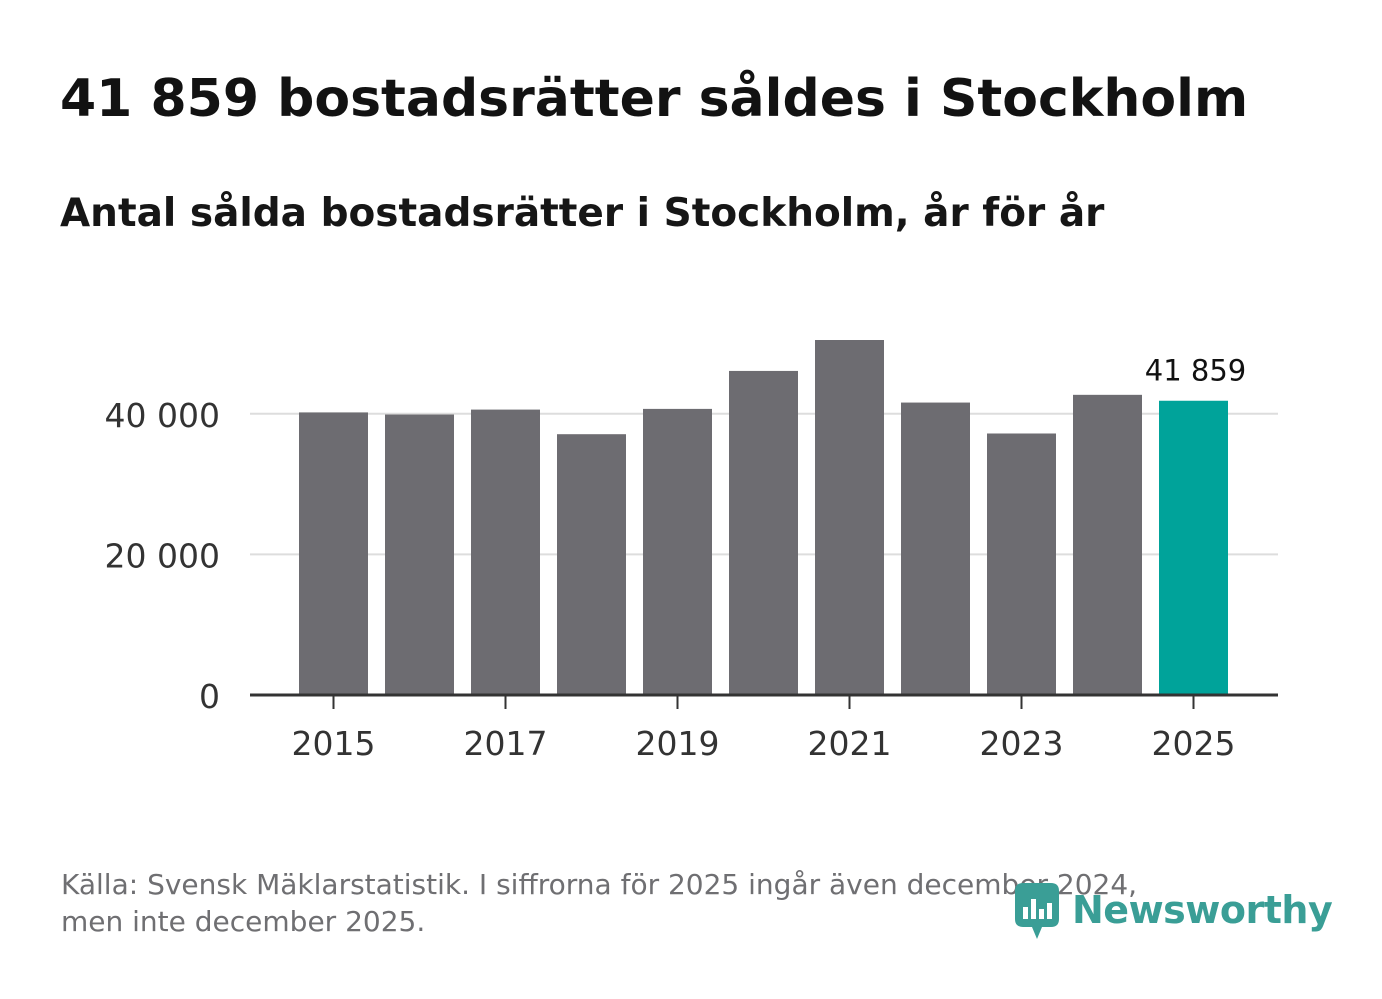 The height and width of the screenshot is (999, 1382). I want to click on x-tick-label: 2023, so click(1022, 743).